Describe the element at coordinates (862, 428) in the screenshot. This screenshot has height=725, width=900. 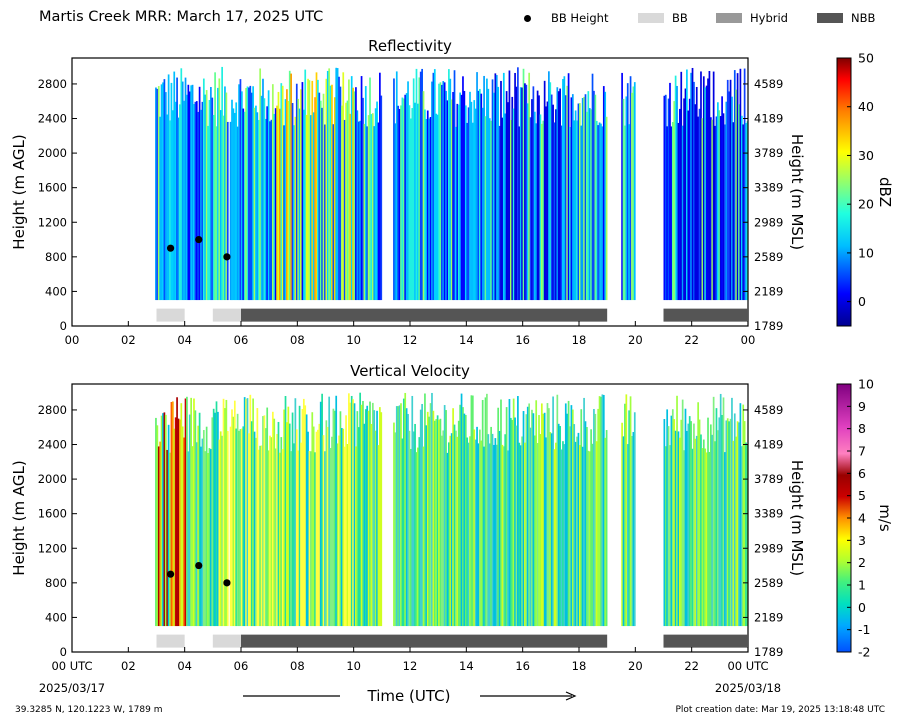
I see `colorbar-tick-label: 8` at that location.